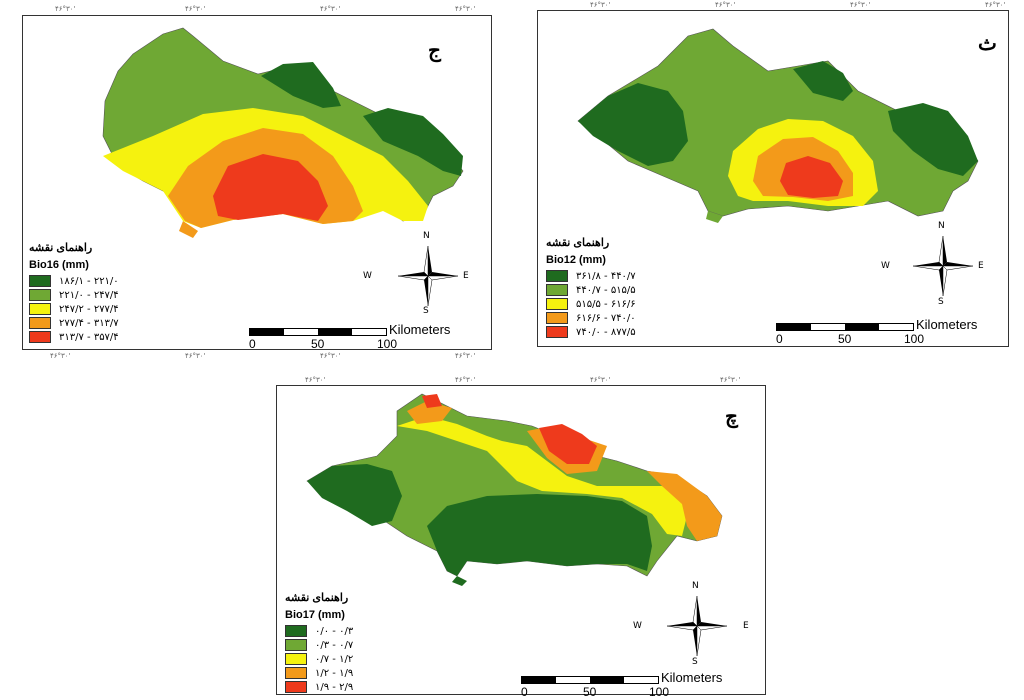  What do you see at coordinates (606, 290) in the screenshot?
I see `legend-label: ۴۴۰/۷ - ۵۱۵/۵` at bounding box center [606, 290].